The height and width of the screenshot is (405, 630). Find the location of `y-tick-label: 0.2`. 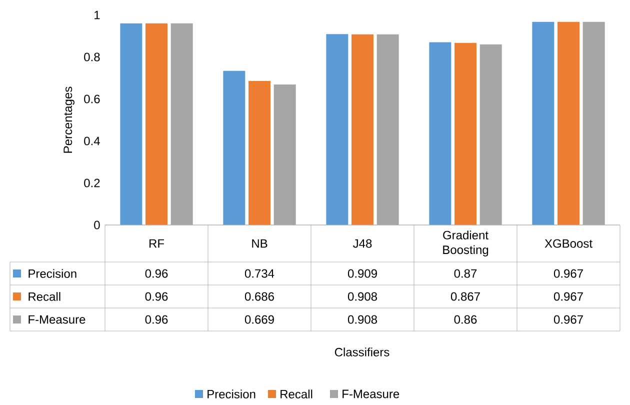

y-tick-label: 0.2 is located at coordinates (92, 183).